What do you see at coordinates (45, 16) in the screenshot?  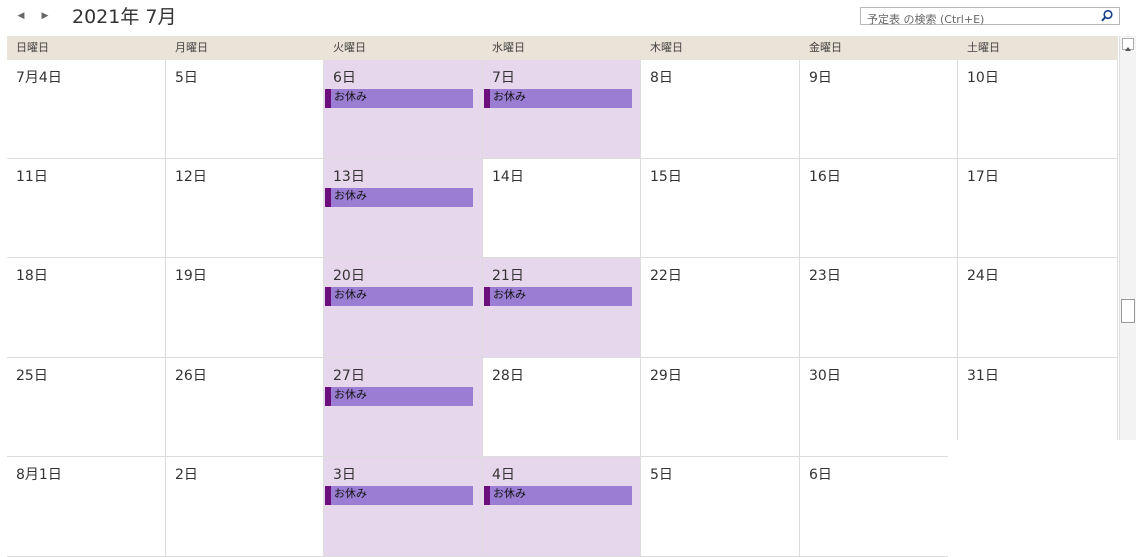 I see `chevron-right-icon: ▶` at bounding box center [45, 16].